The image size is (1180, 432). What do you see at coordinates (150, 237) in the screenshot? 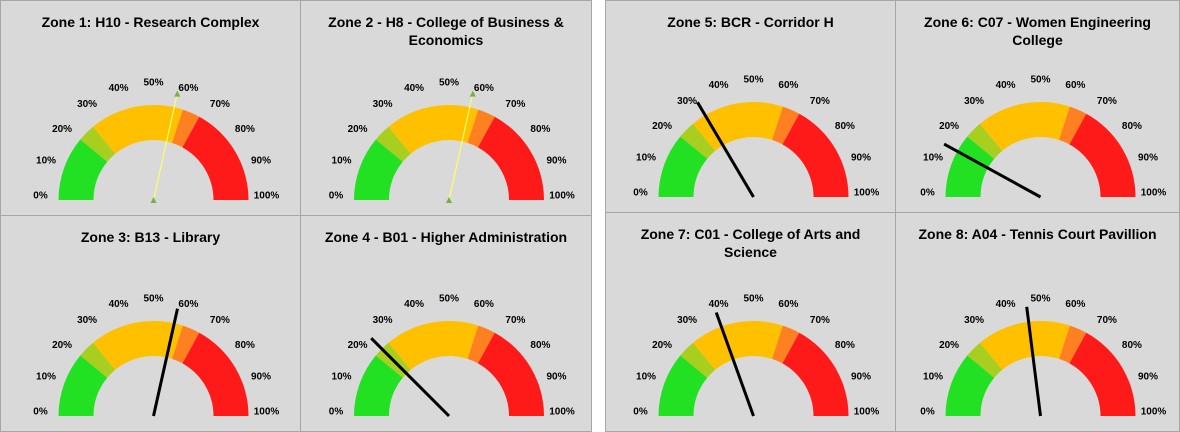
I see `gauge-title: Zone 3: B13 - Library` at bounding box center [150, 237].